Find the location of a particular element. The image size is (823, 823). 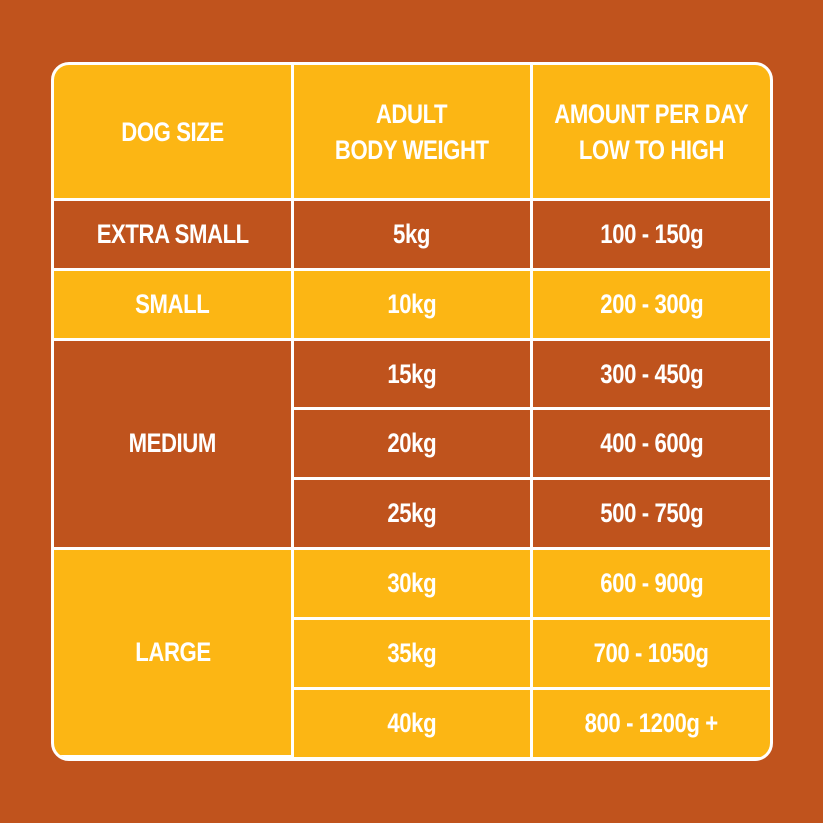

header-cell: DOG SIZE is located at coordinates (174, 133).